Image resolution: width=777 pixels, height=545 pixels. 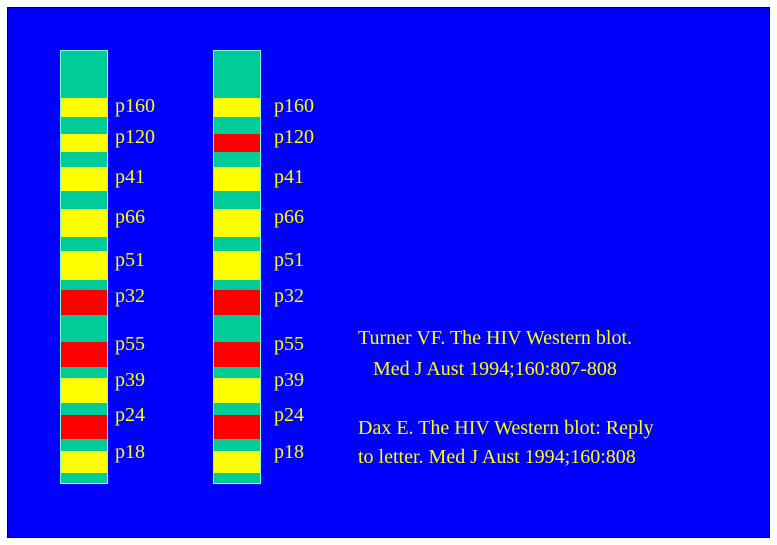 I want to click on reference-1-line-2: Med J Aust 1994;160:807-808, so click(x=495, y=369).